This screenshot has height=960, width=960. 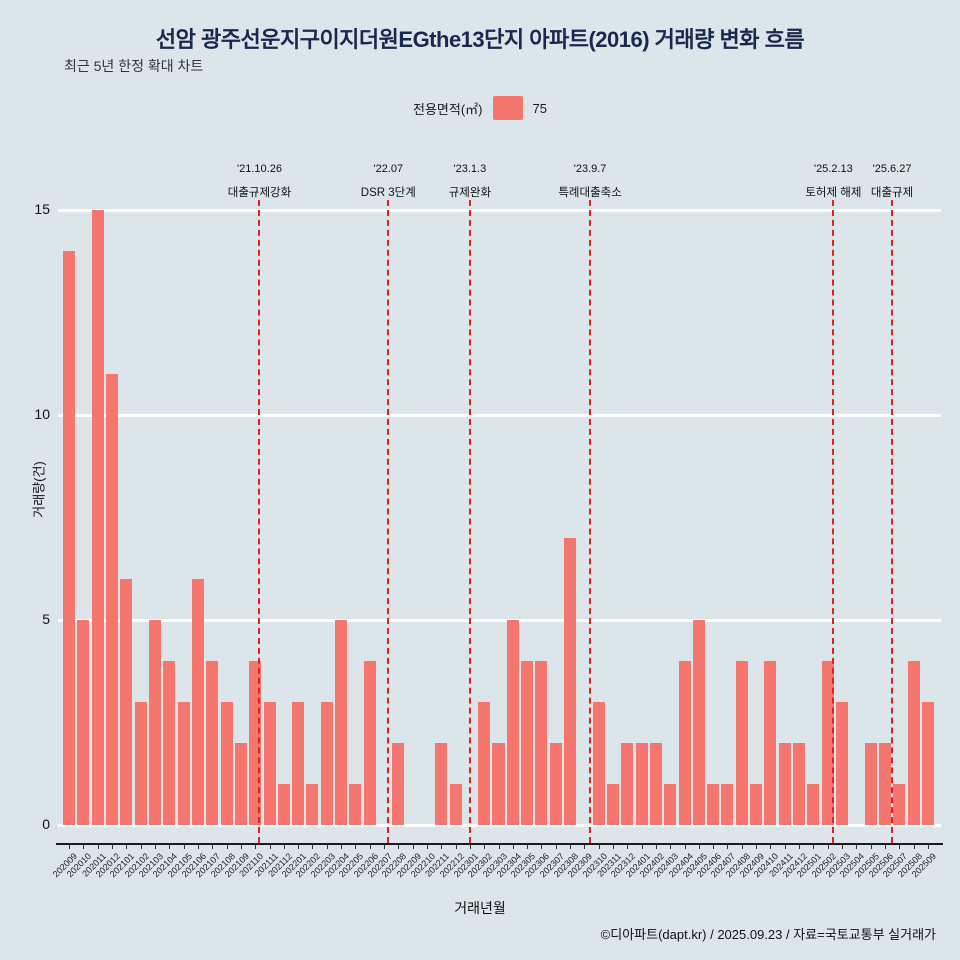 I want to click on annotation-date: '21.10.26, so click(x=259, y=169).